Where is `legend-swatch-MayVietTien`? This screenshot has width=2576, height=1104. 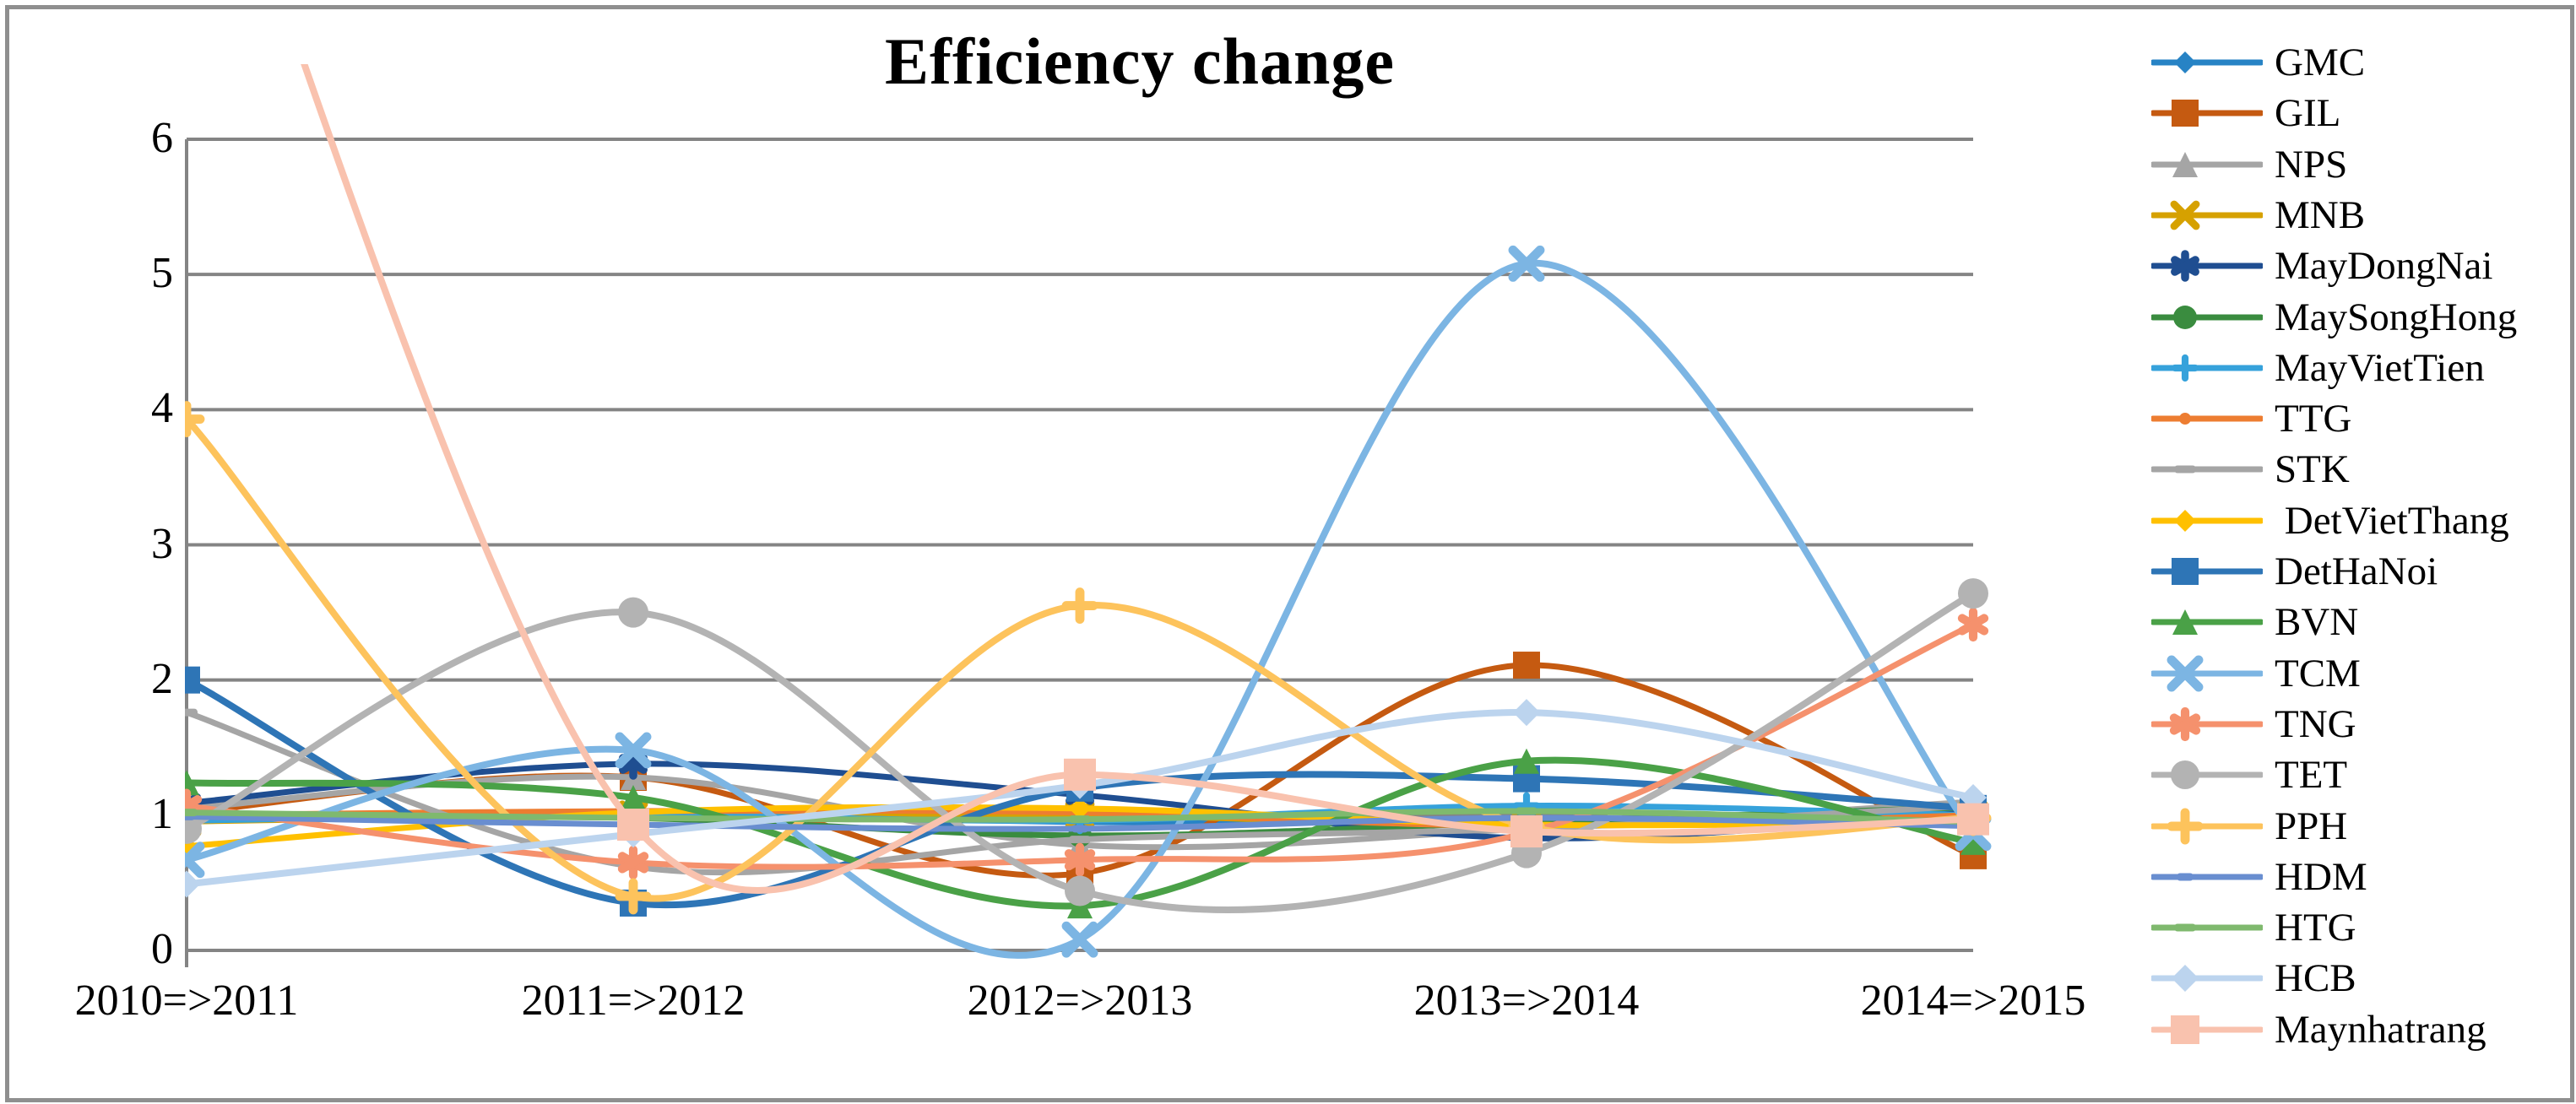
legend-swatch-MayVietTien is located at coordinates (2207, 368).